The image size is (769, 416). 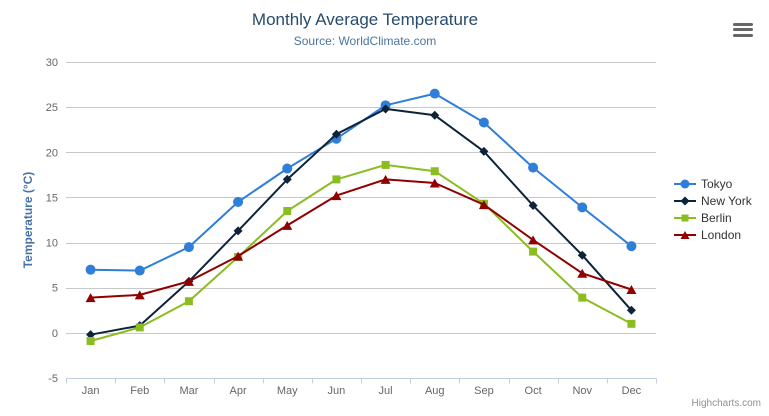 I want to click on x-tick-label: Sep, so click(x=484, y=391).